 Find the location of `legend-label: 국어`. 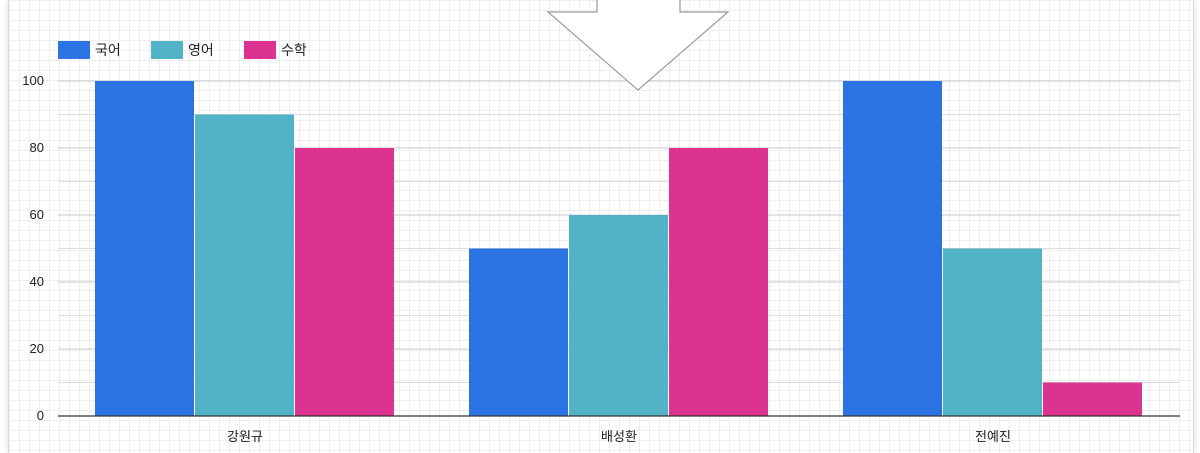

legend-label: 국어 is located at coordinates (108, 51).